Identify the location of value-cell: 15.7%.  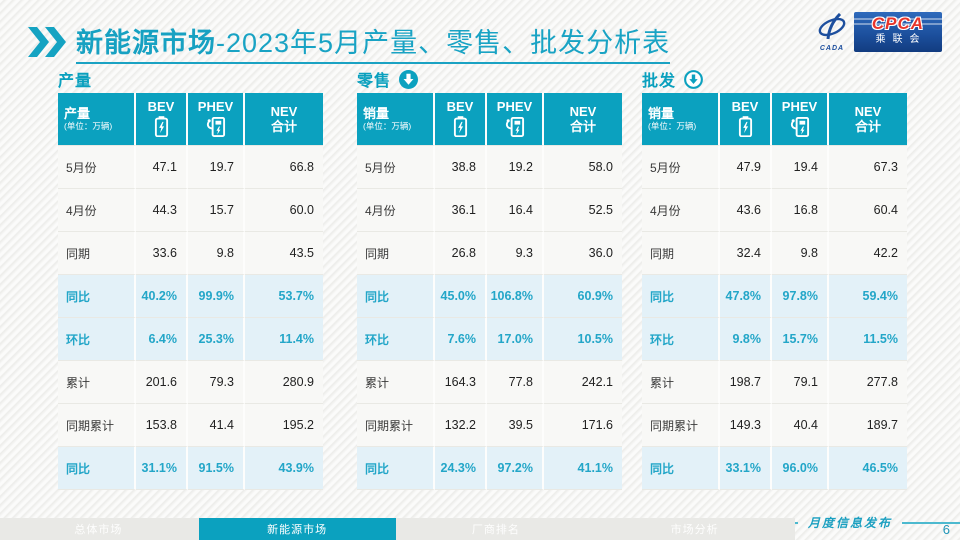
(800, 339).